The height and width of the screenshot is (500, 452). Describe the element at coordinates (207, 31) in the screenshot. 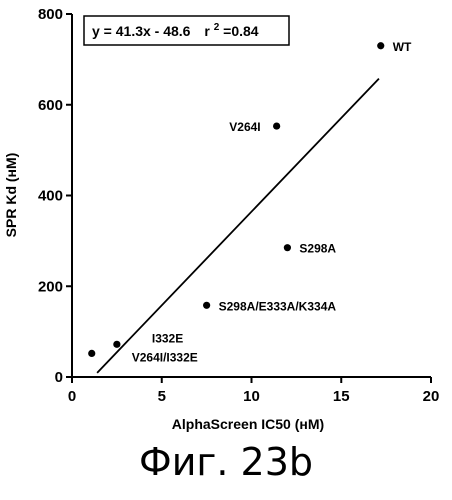

I see `r2-prefix: r` at that location.